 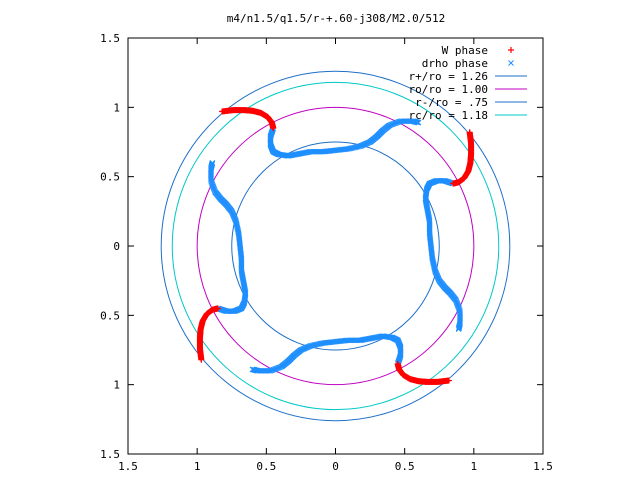 What do you see at coordinates (448, 76) in the screenshot?
I see `legend-label: r+/ro = 1.26` at bounding box center [448, 76].